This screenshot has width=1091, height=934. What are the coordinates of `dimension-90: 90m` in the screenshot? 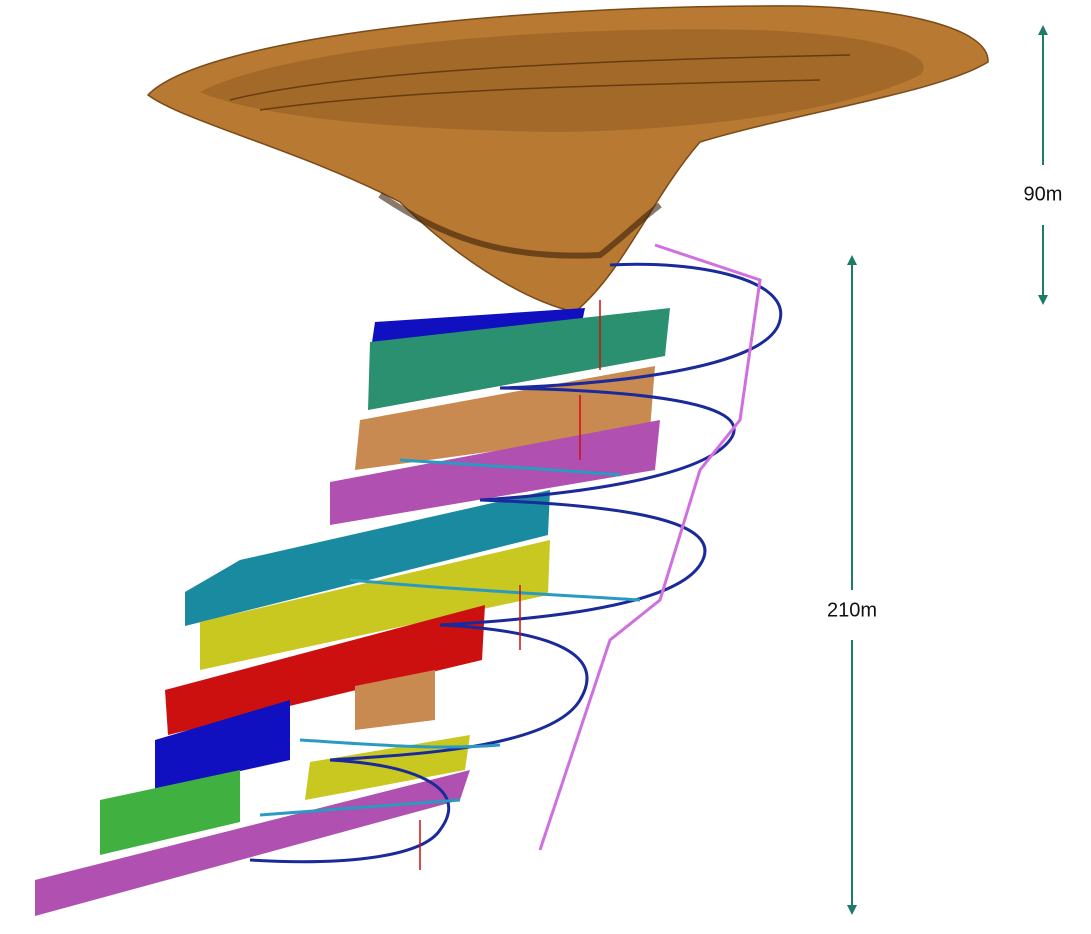 It's located at (1043, 165).